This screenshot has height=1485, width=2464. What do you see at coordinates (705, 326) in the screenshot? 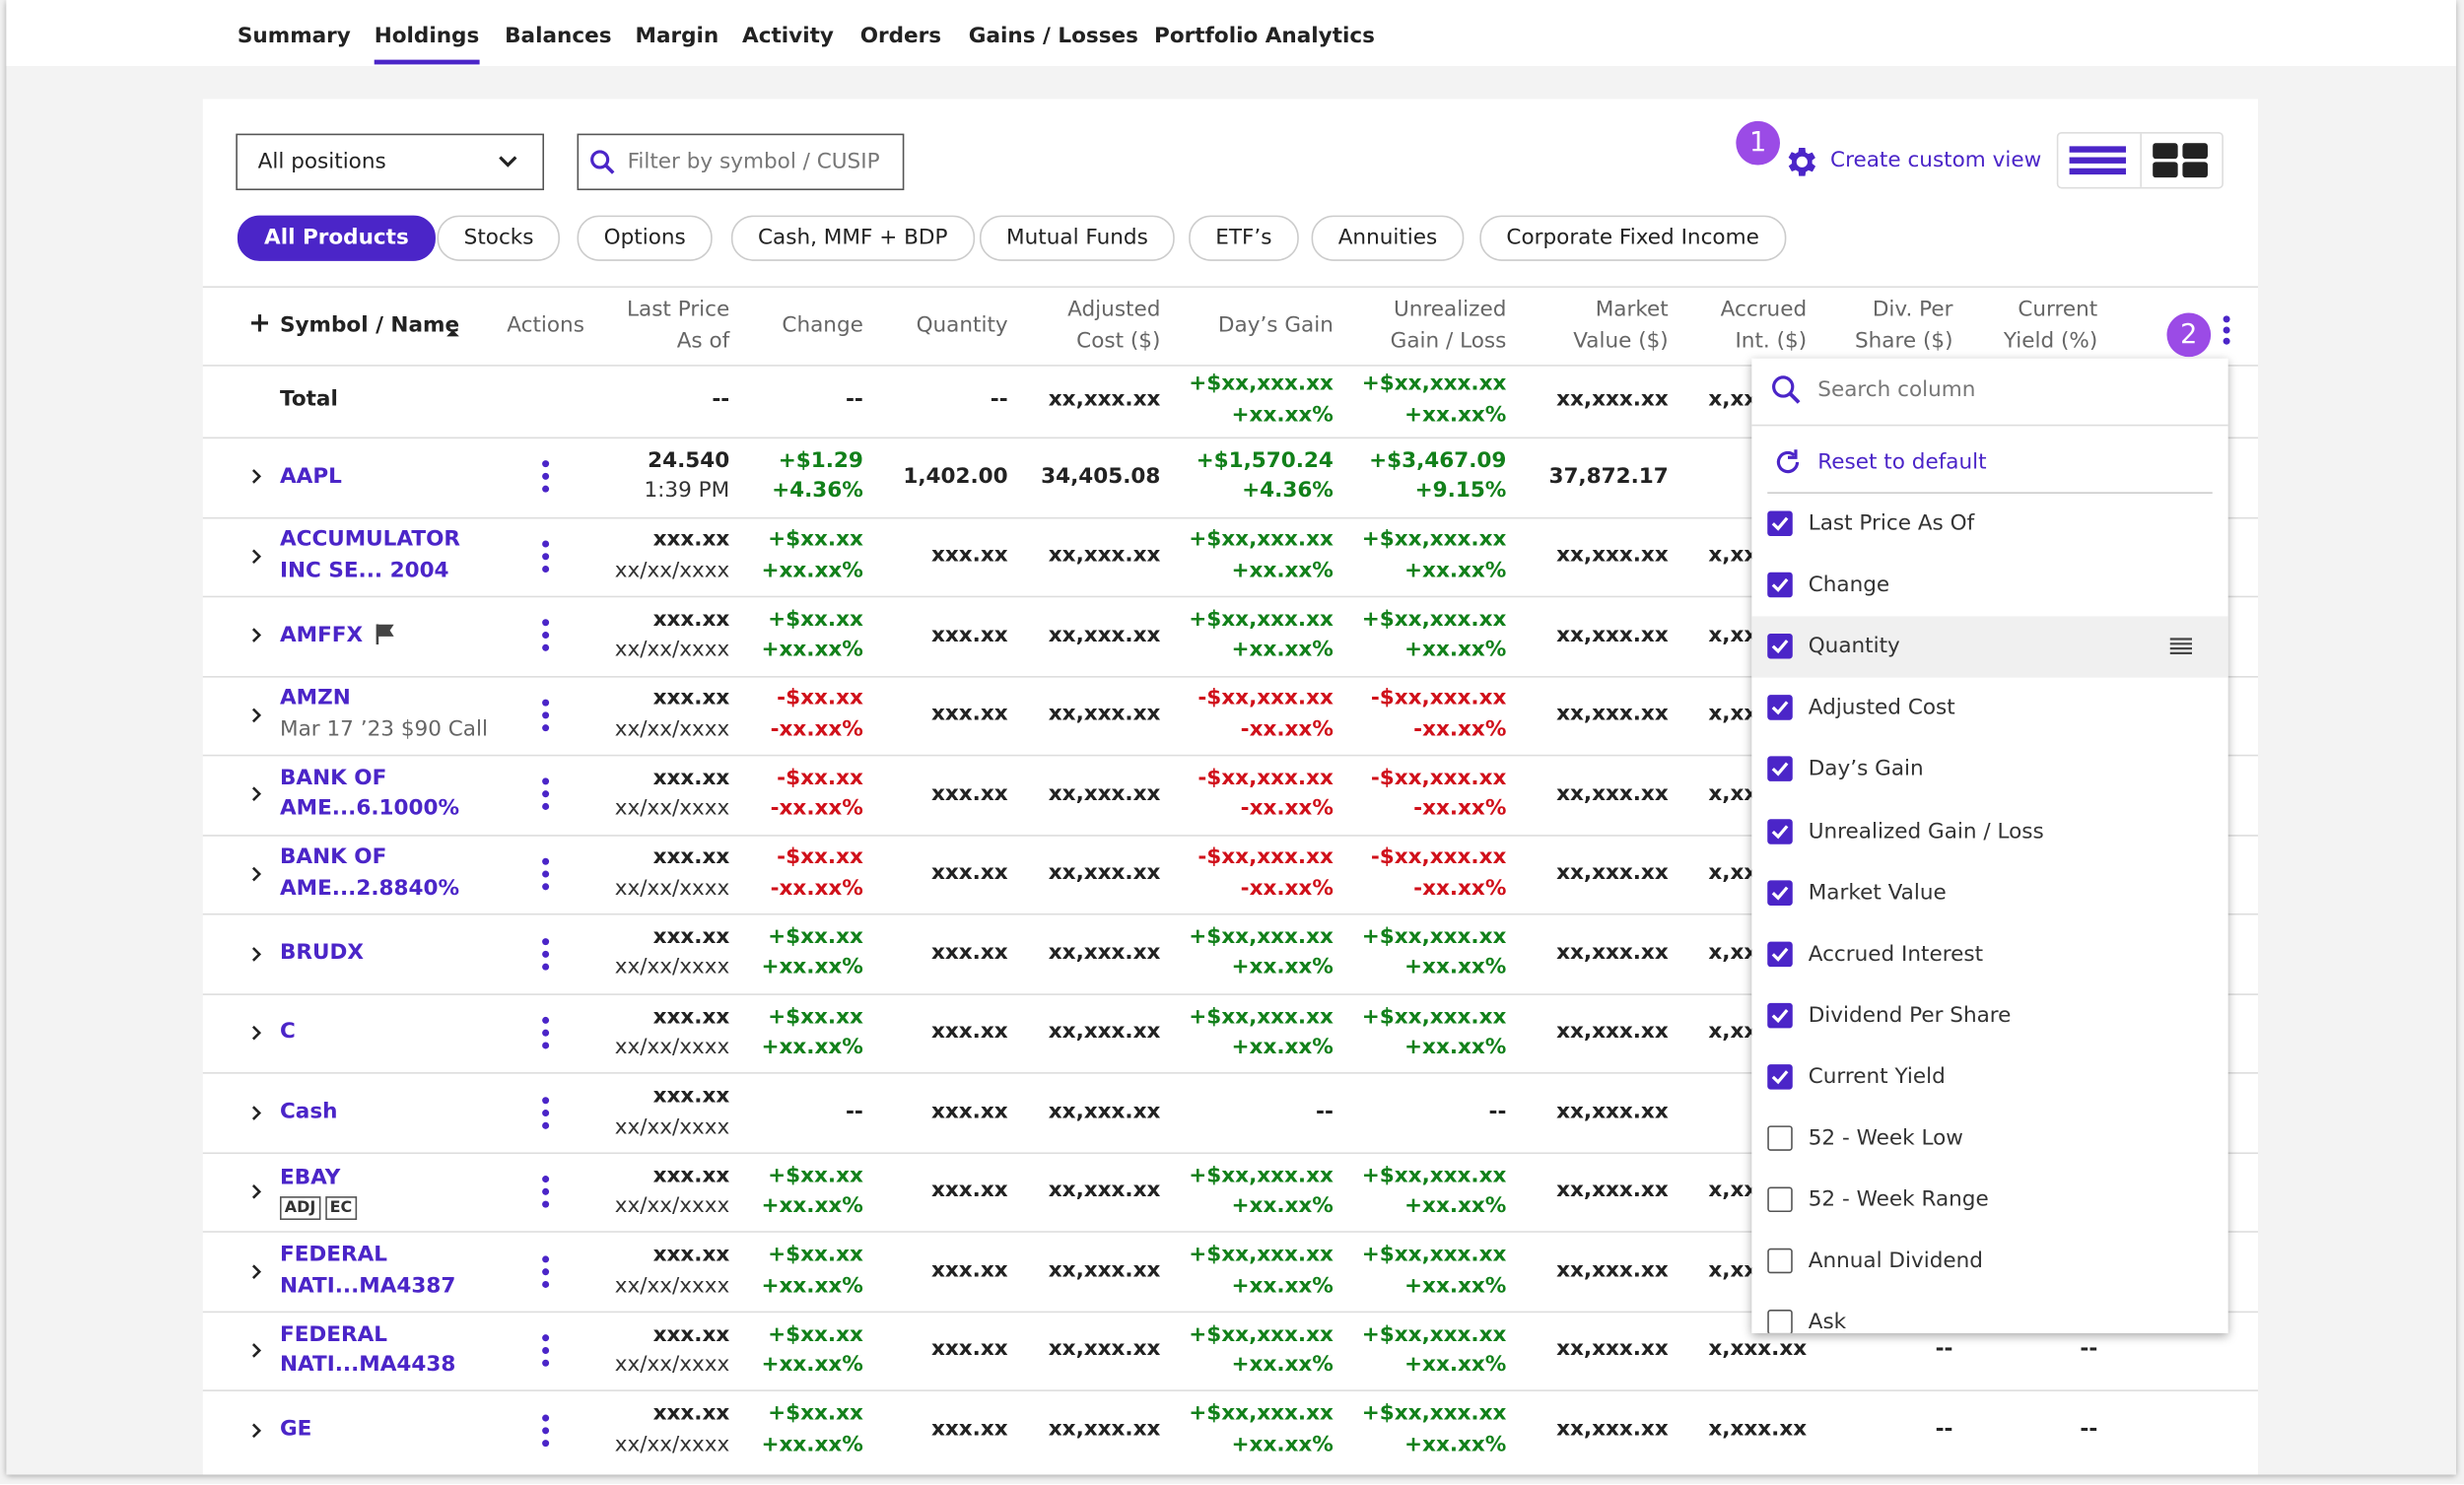
I see `column-header: Change` at bounding box center [705, 326].